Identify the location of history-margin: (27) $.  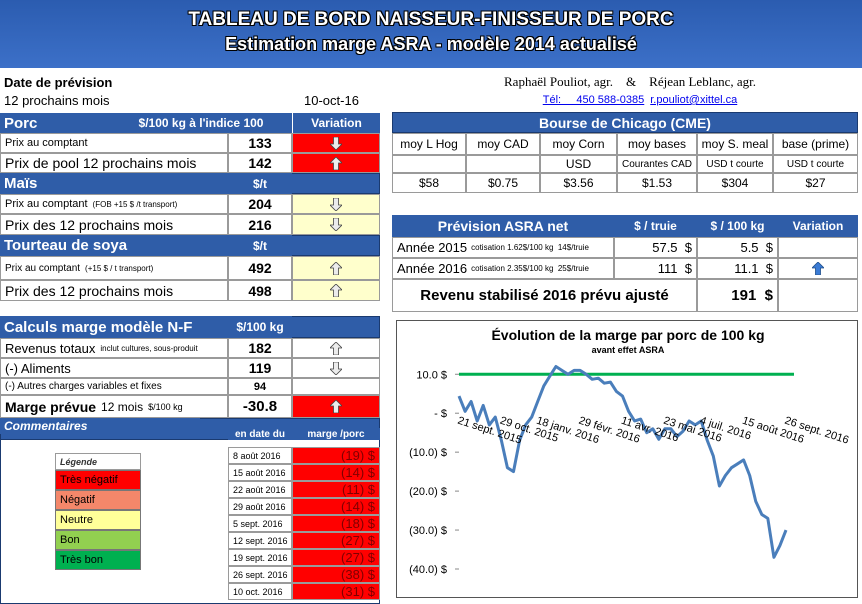
(336, 540).